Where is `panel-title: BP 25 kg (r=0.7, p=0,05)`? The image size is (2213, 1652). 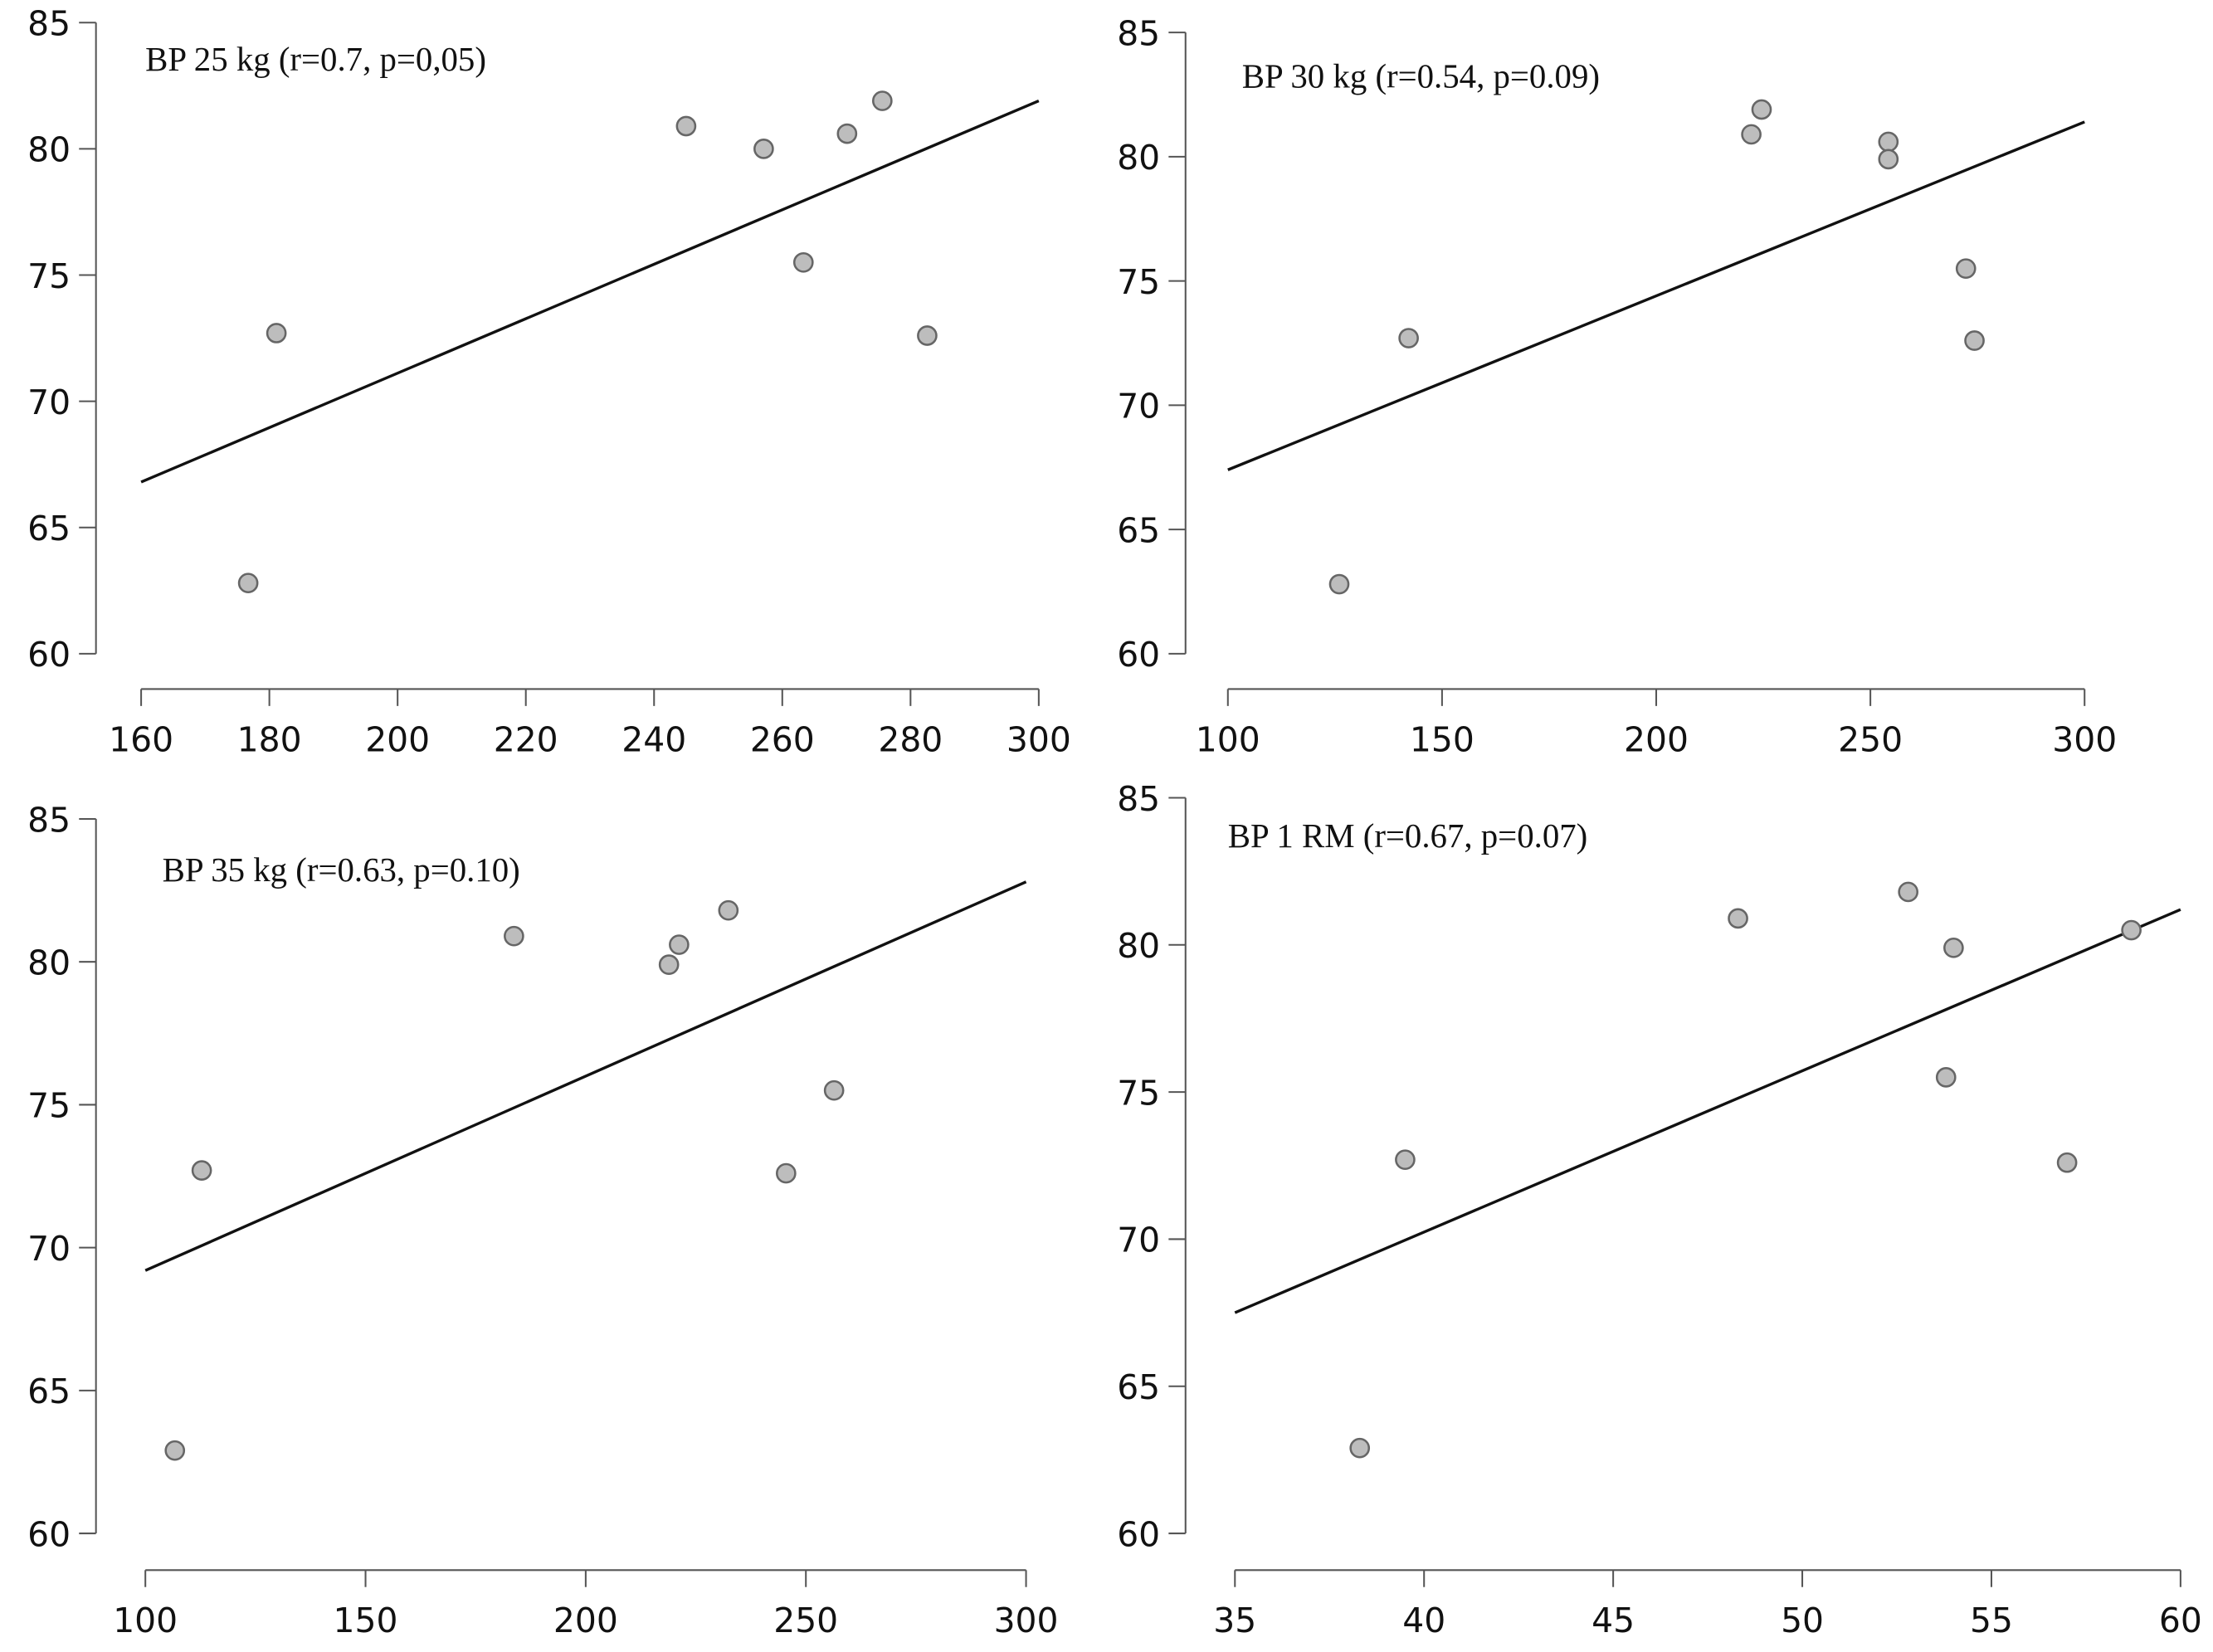
panel-title: BP 25 kg (r=0.7, p=0,05) is located at coordinates (316, 60).